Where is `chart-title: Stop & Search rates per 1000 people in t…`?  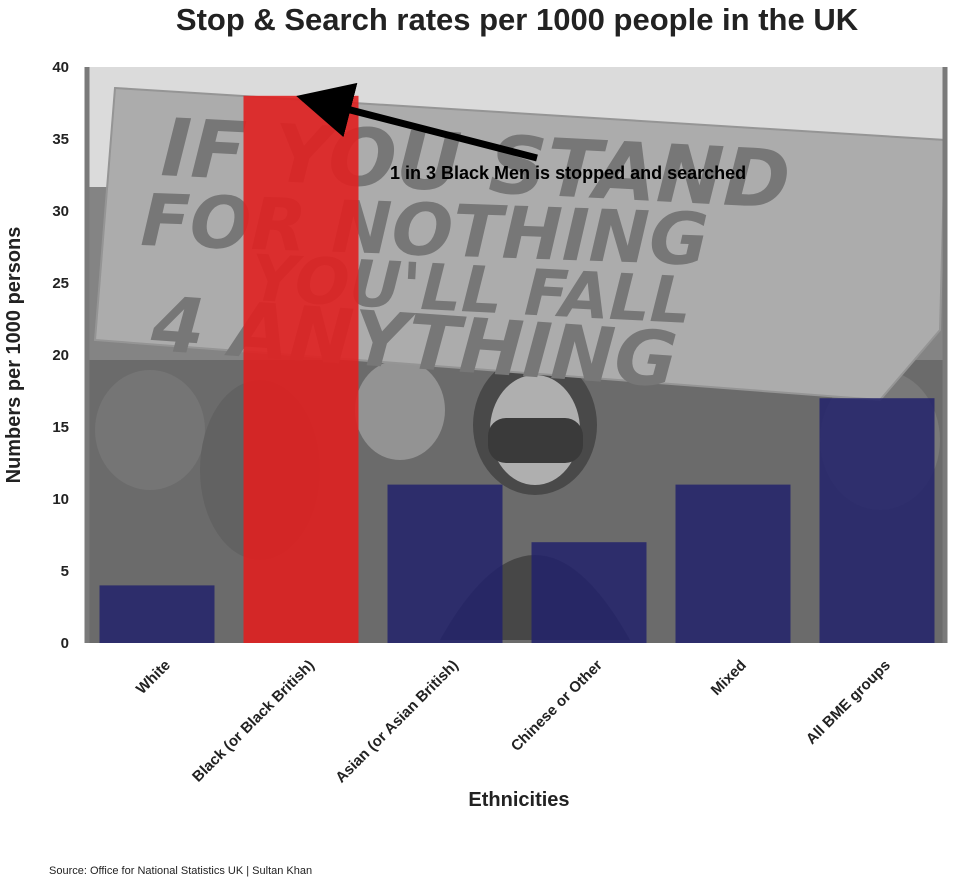
chart-title: Stop & Search rates per 1000 people in t… is located at coordinates (517, 19).